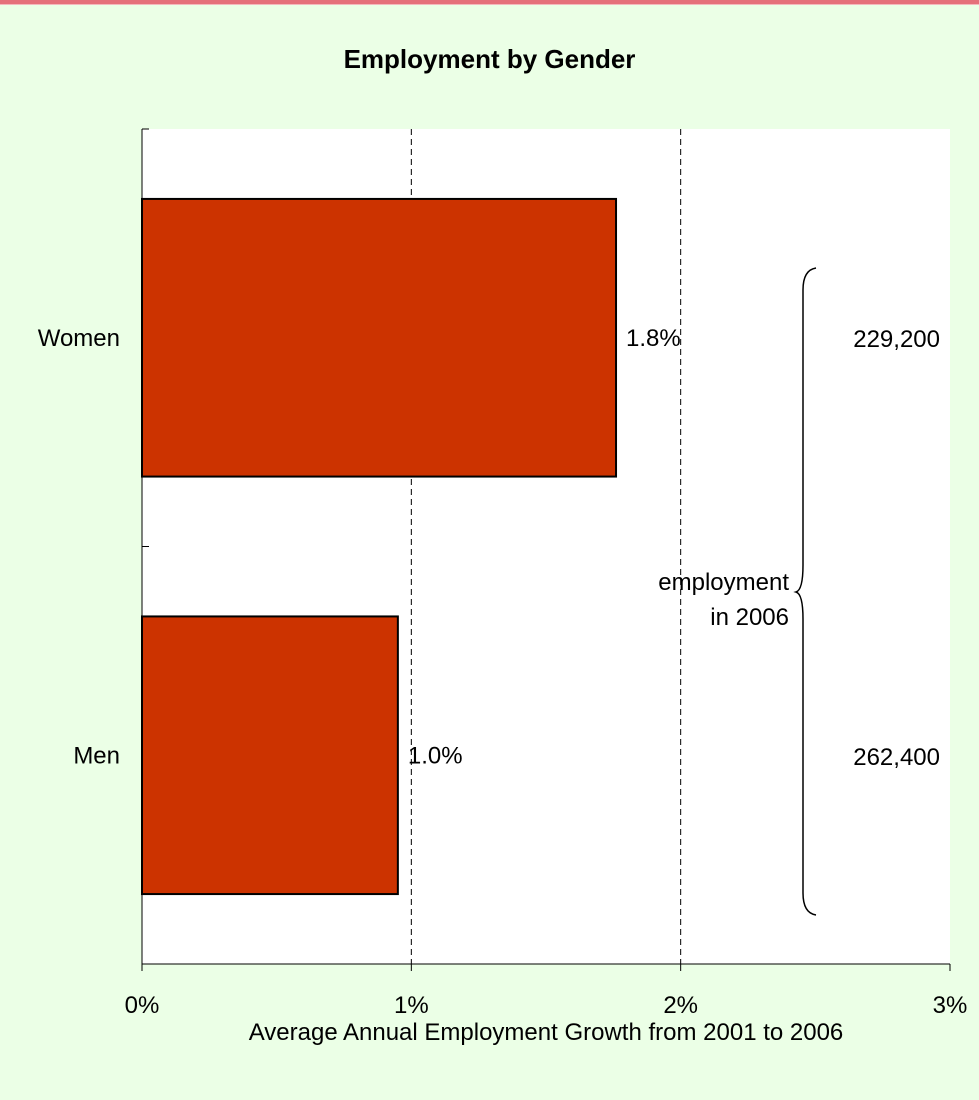  I want to click on x-axis-ticks: 0% 1% 2% 3%, so click(546, 991).